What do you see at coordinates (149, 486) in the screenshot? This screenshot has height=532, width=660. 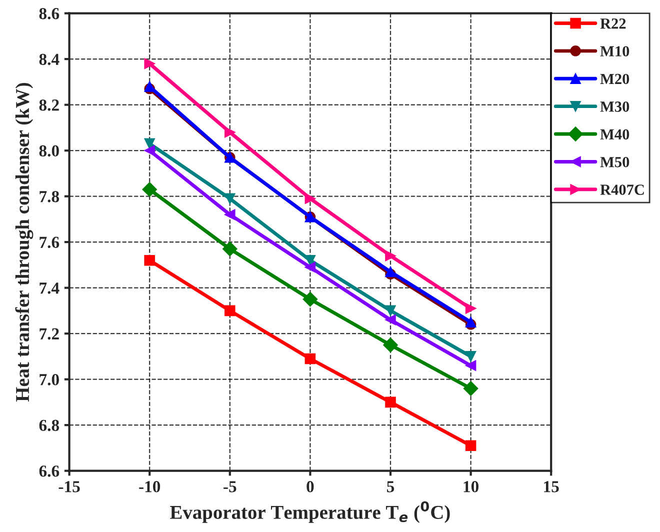 I see `x-tick-label: -10` at bounding box center [149, 486].